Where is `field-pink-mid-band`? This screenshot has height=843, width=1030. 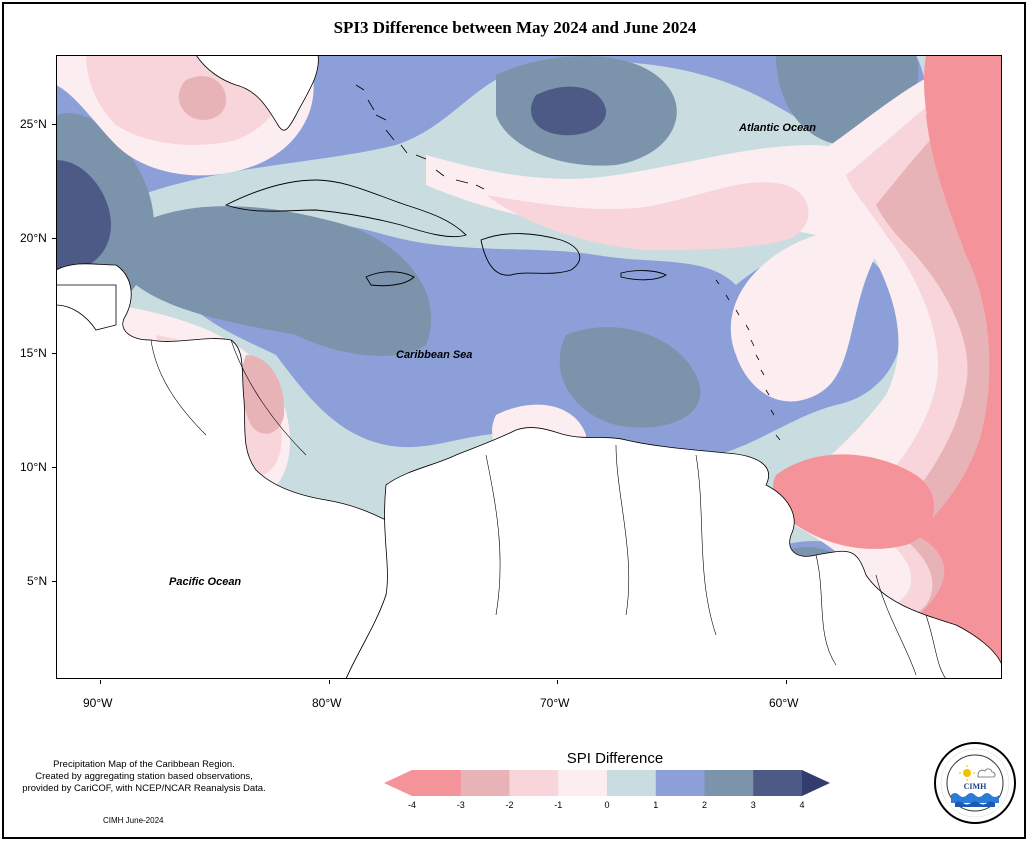 field-pink-mid-band is located at coordinates (647, 216).